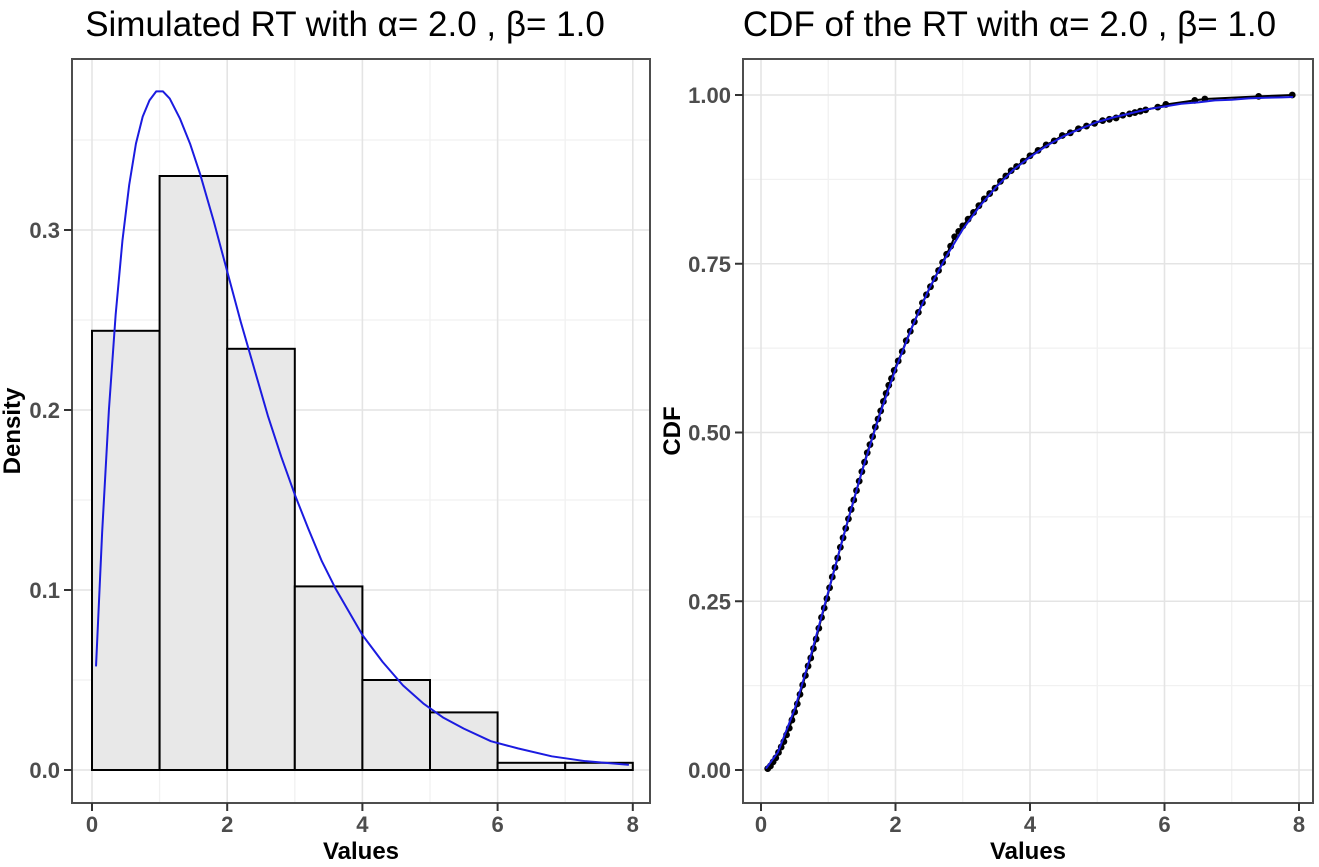 This screenshot has width=1319, height=867. What do you see at coordinates (44, 410) in the screenshot?
I see `y-axis-tick-label: 0.2` at bounding box center [44, 410].